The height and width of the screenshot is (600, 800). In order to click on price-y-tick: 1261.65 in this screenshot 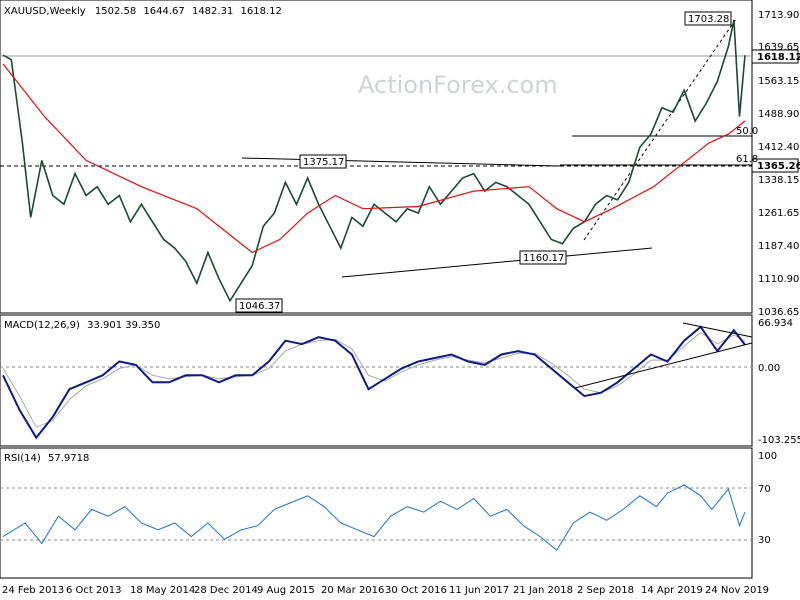, I will do `click(778, 213)`.